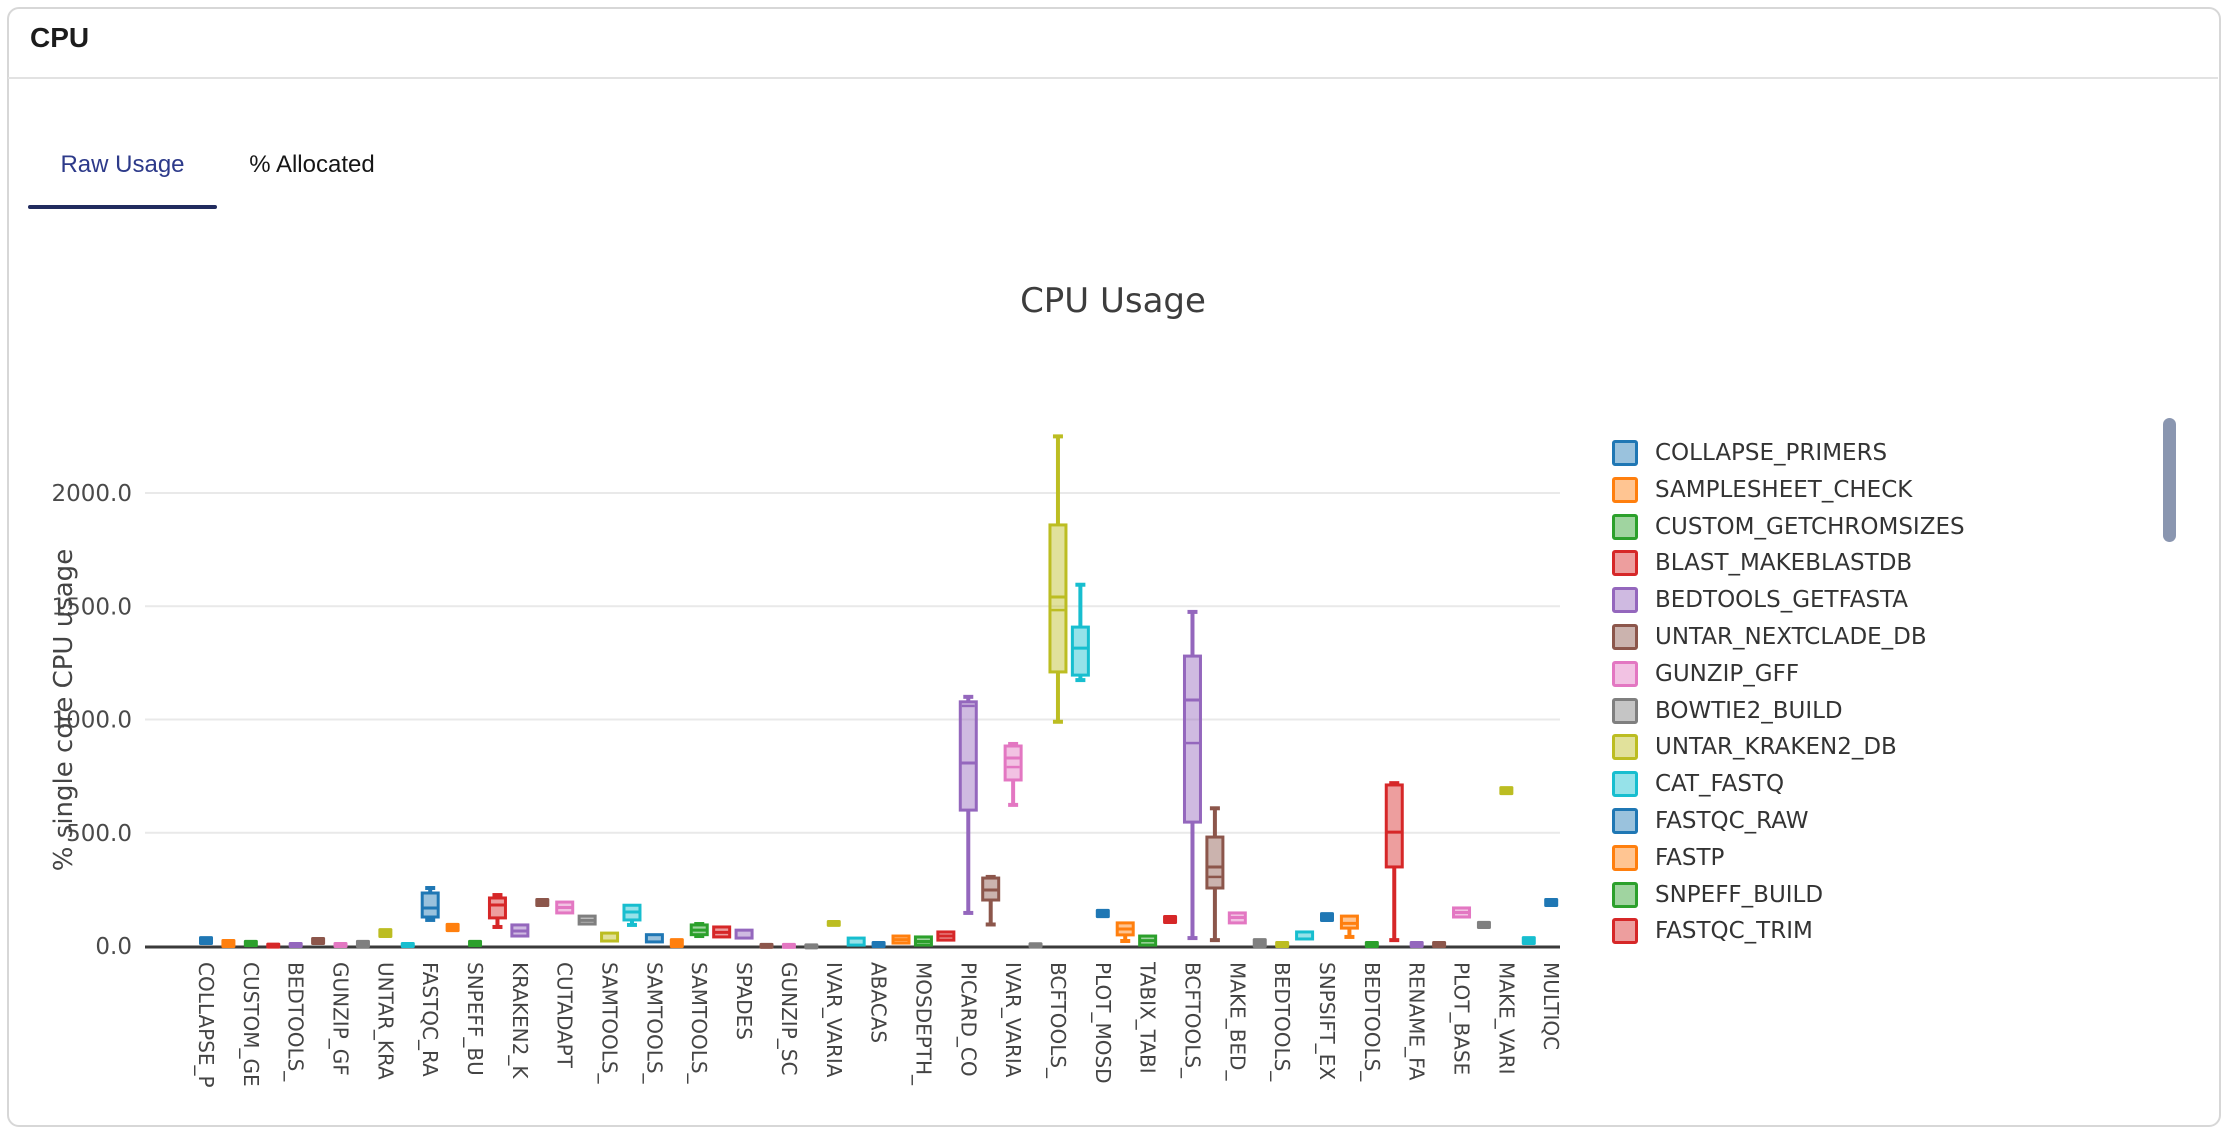  Describe the element at coordinates (430, 1019) in the screenshot. I see `x-tick-label: FASTQC_RA` at that location.